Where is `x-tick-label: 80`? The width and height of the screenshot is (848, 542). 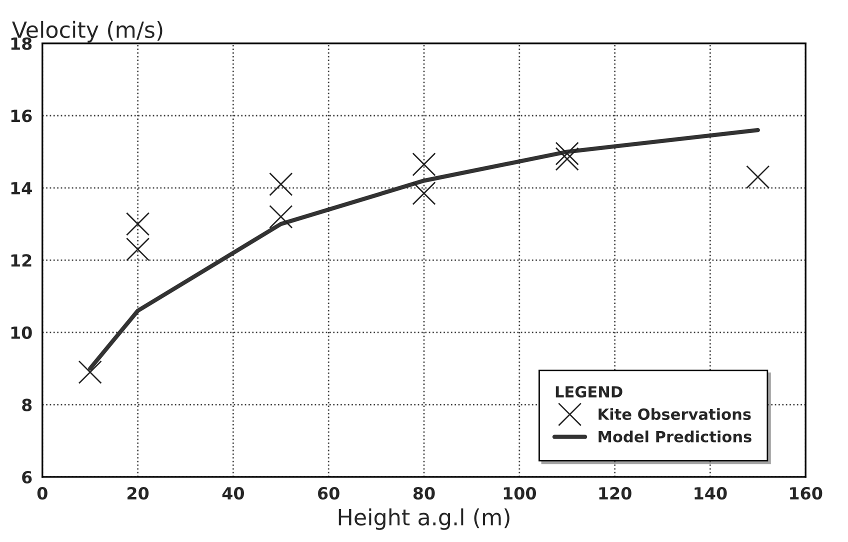
x-tick-label: 80 is located at coordinates (424, 493).